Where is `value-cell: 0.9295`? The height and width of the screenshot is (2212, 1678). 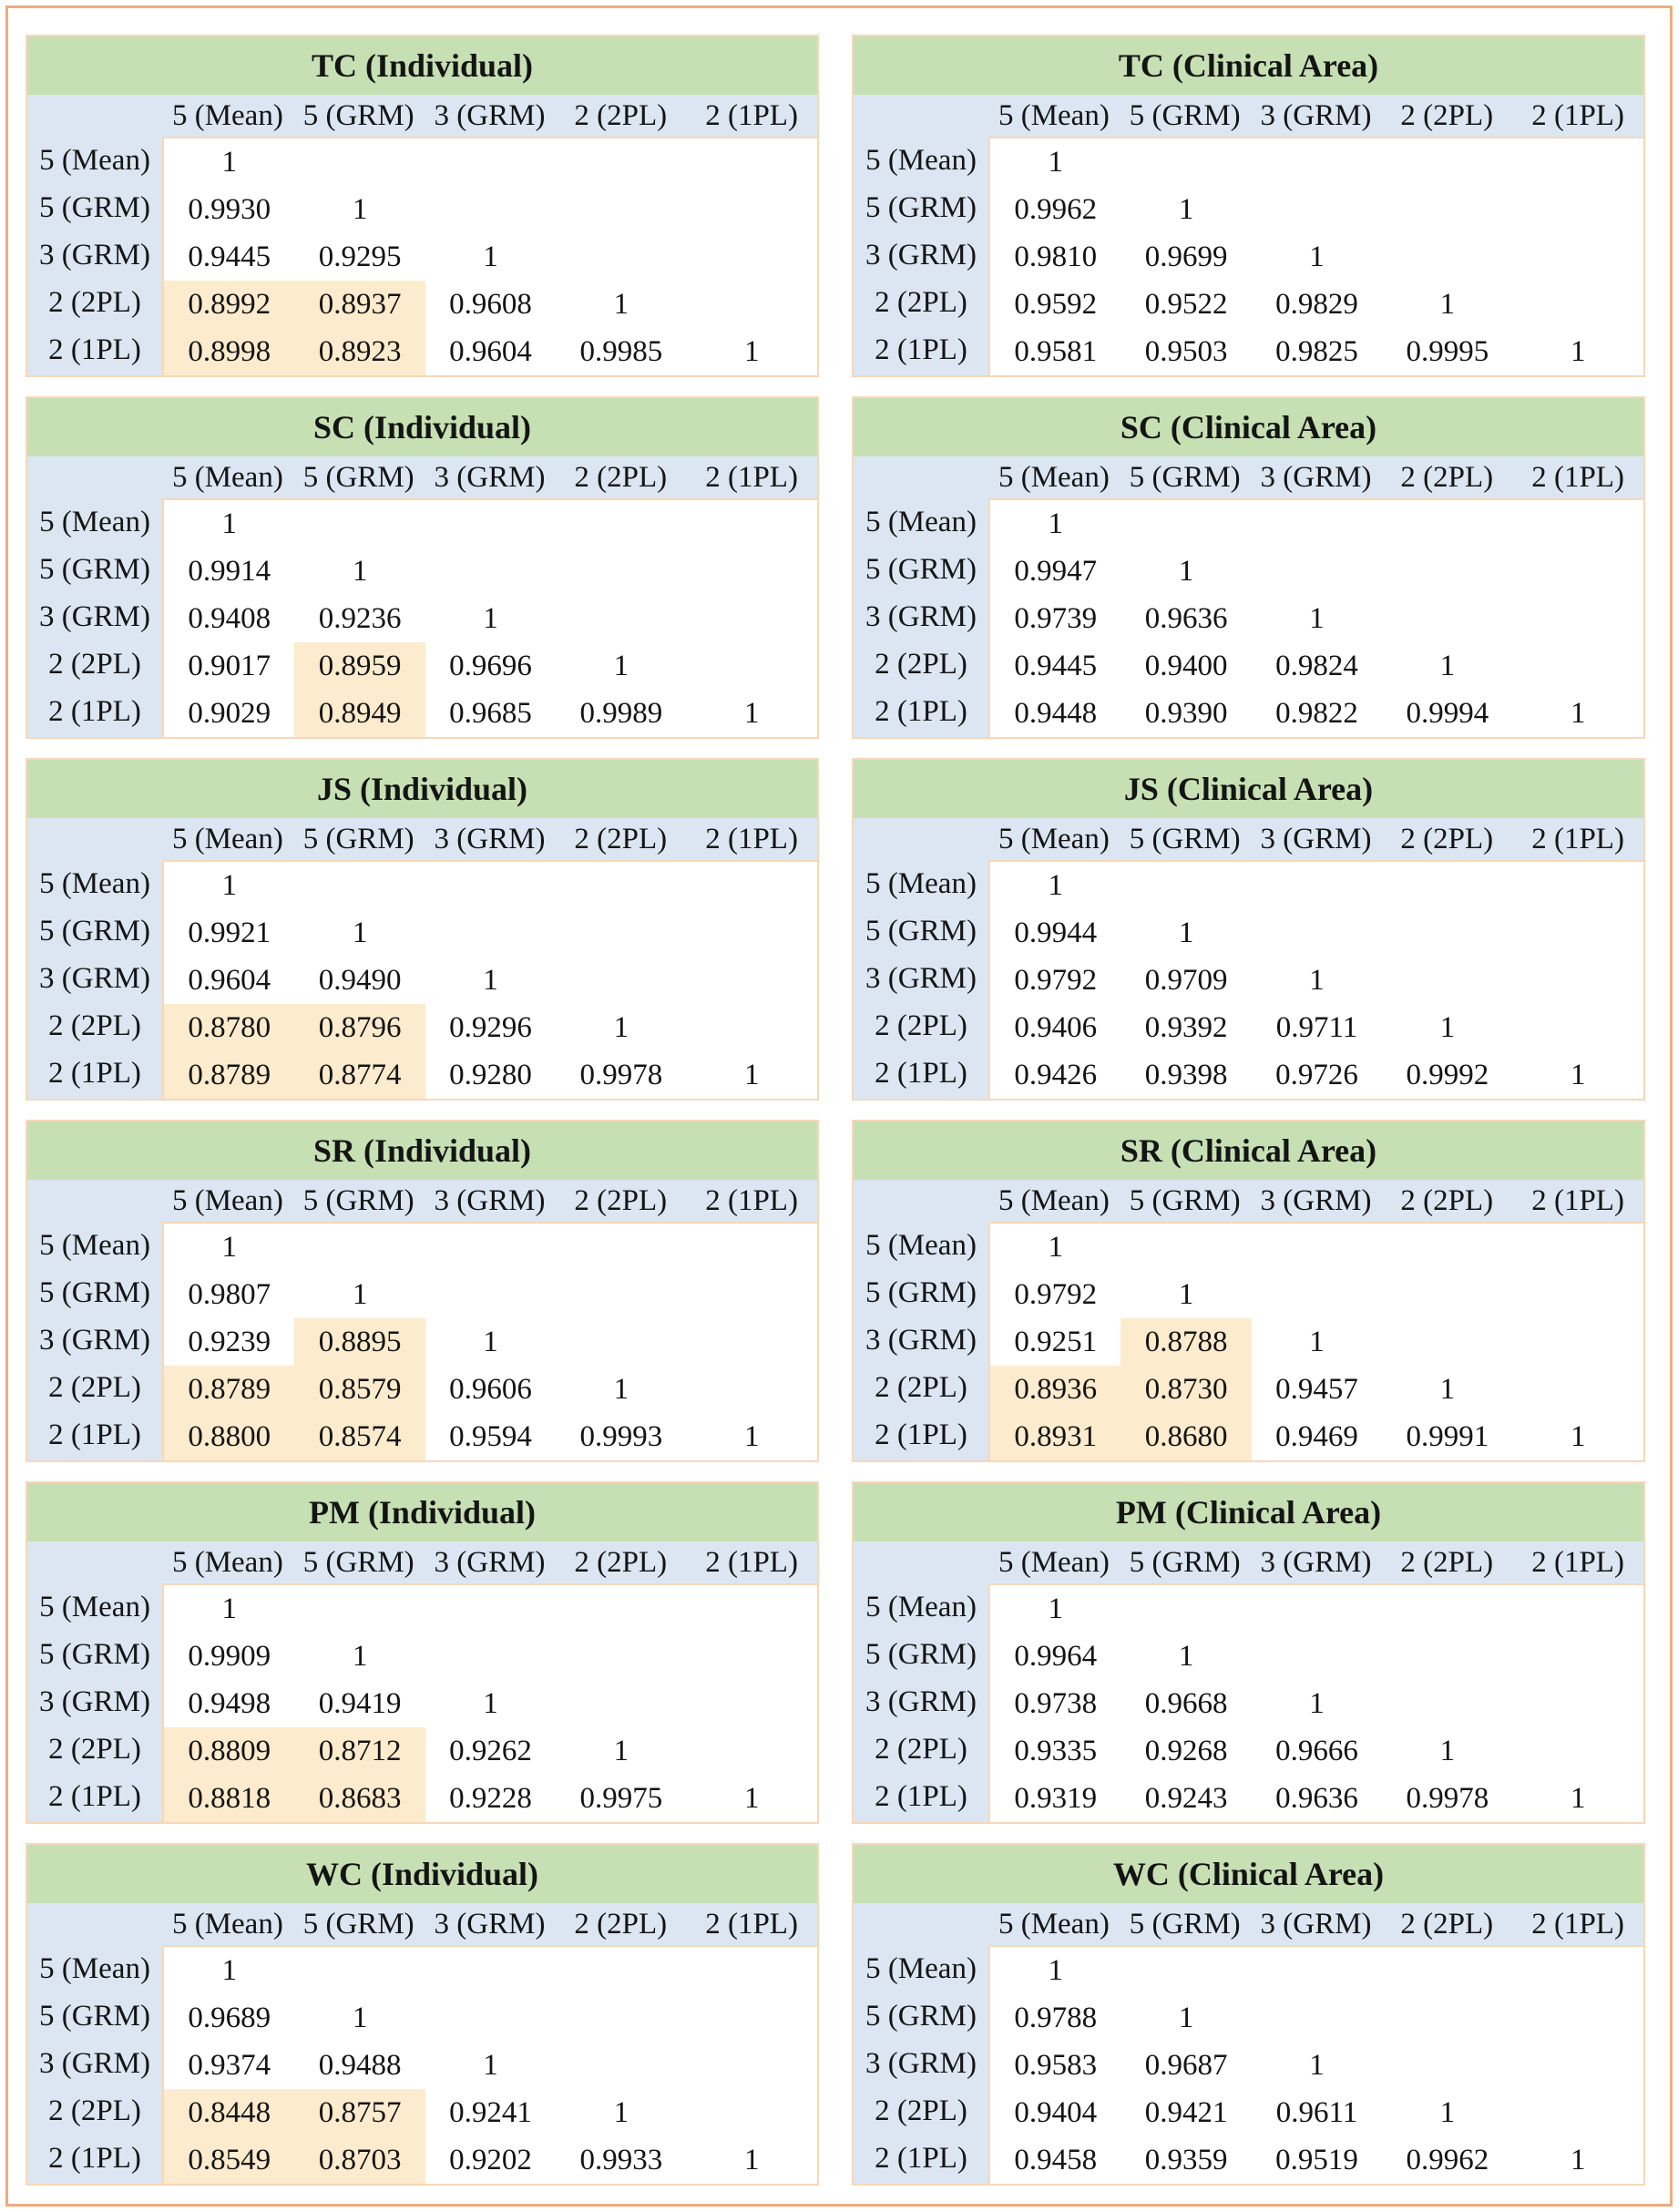 value-cell: 0.9295 is located at coordinates (360, 257).